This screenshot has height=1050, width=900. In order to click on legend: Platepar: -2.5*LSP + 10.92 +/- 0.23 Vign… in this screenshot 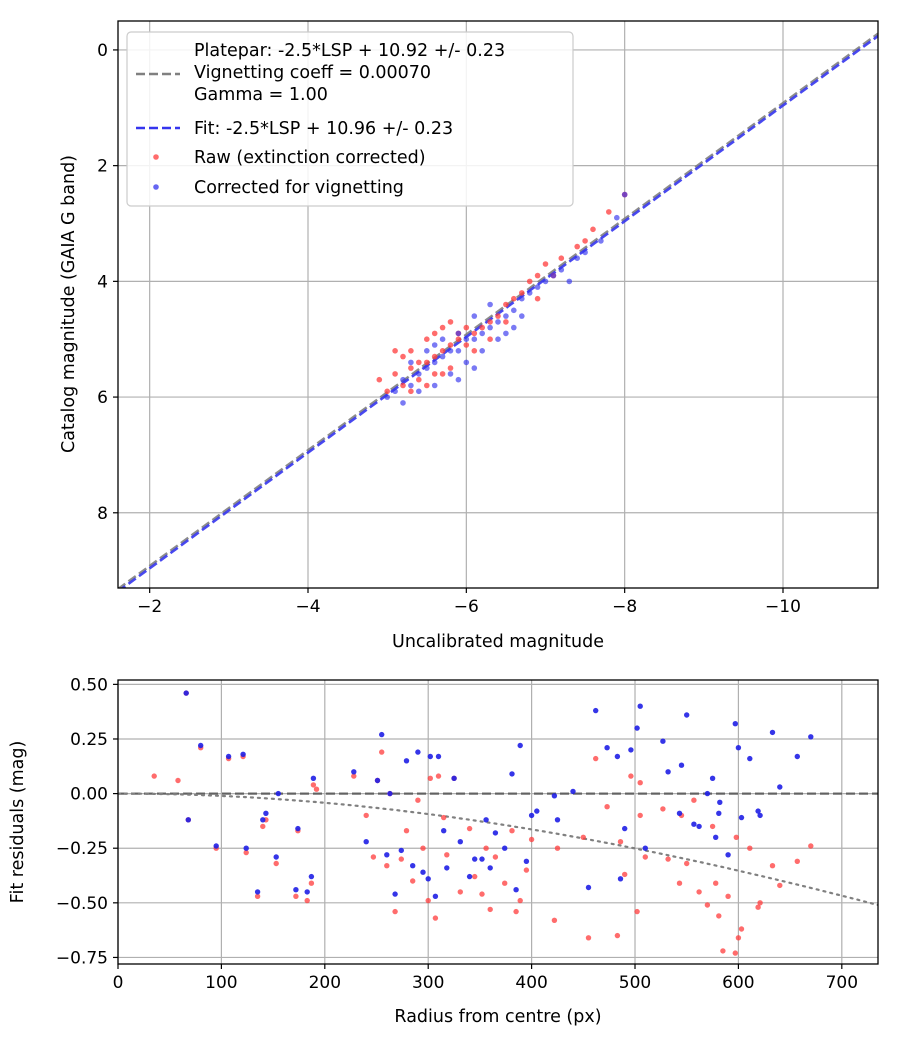, I will do `click(350, 119)`.